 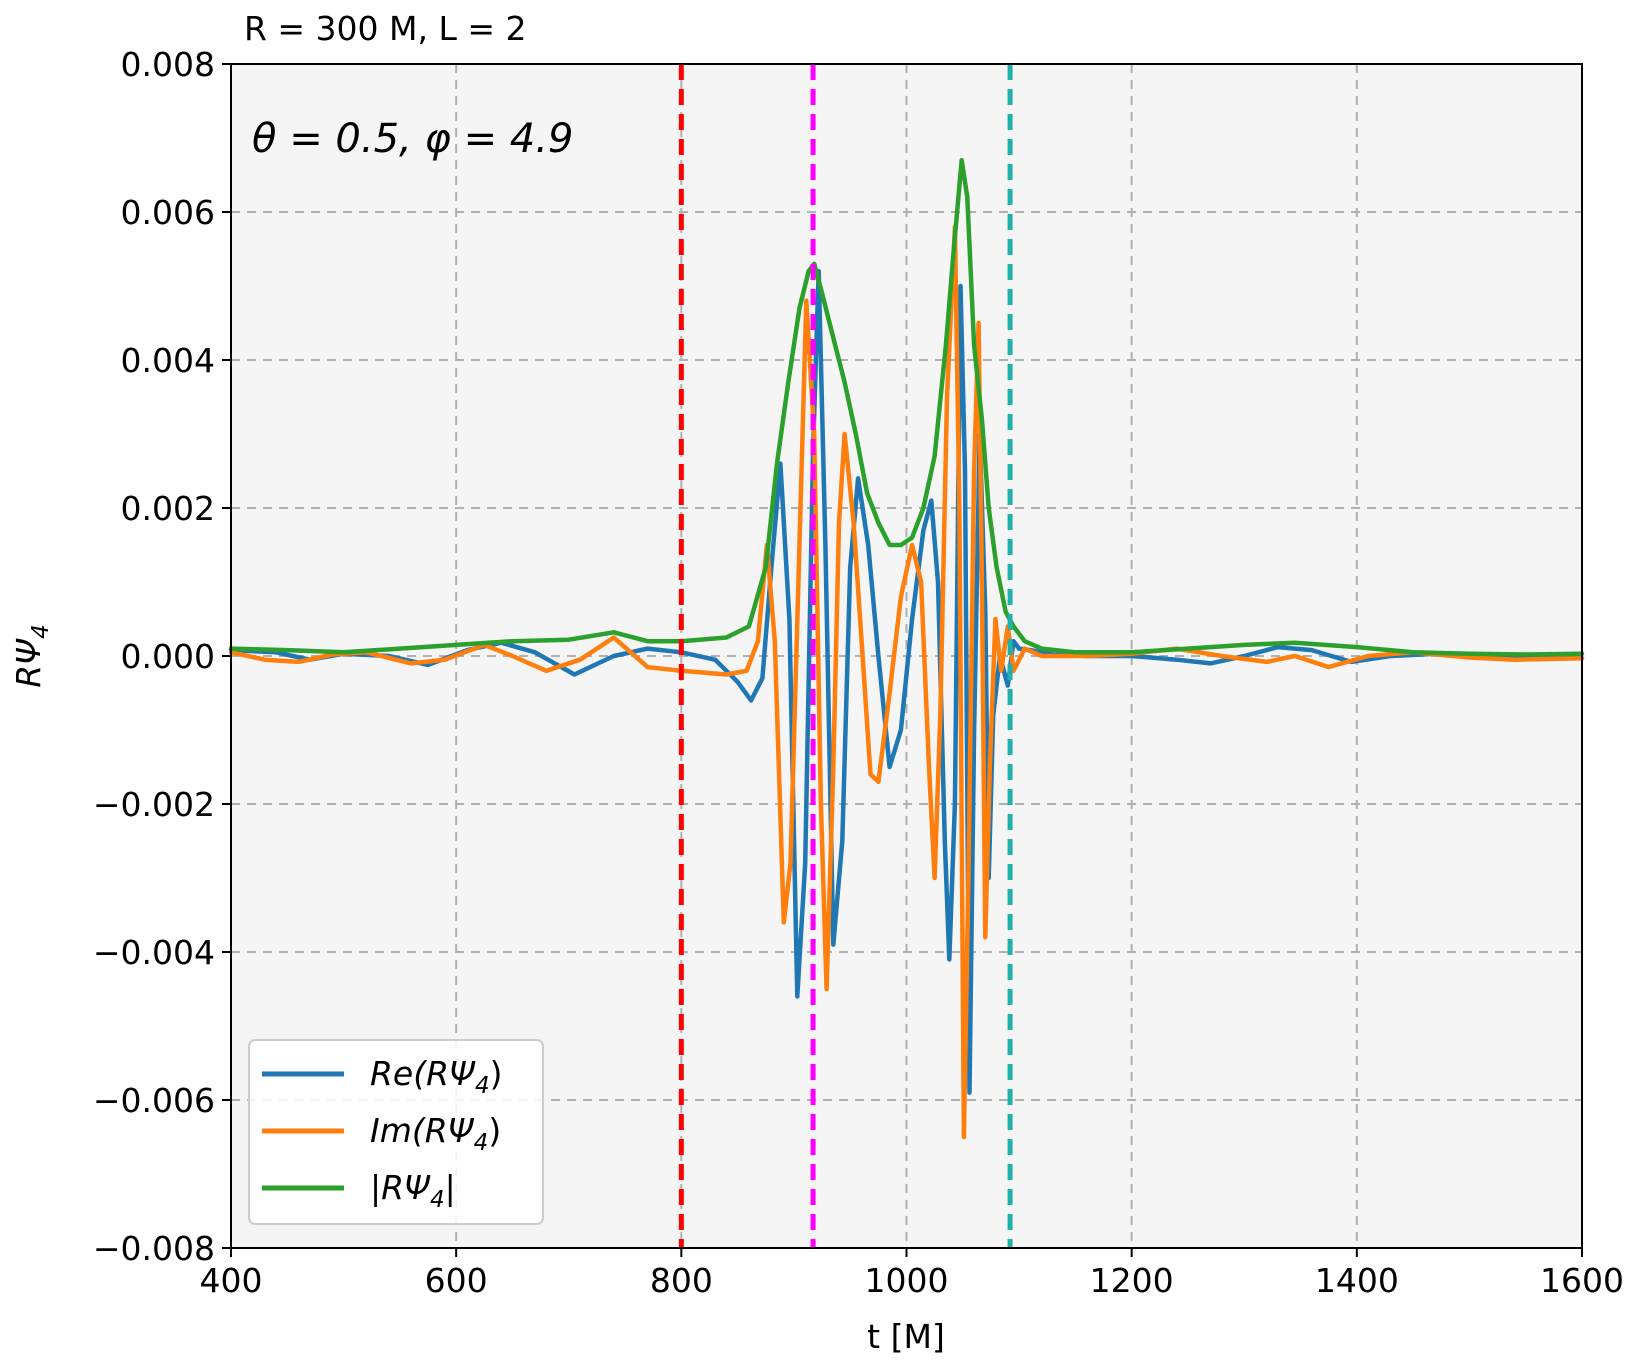 I want to click on legend-box, so click(x=396, y=1132).